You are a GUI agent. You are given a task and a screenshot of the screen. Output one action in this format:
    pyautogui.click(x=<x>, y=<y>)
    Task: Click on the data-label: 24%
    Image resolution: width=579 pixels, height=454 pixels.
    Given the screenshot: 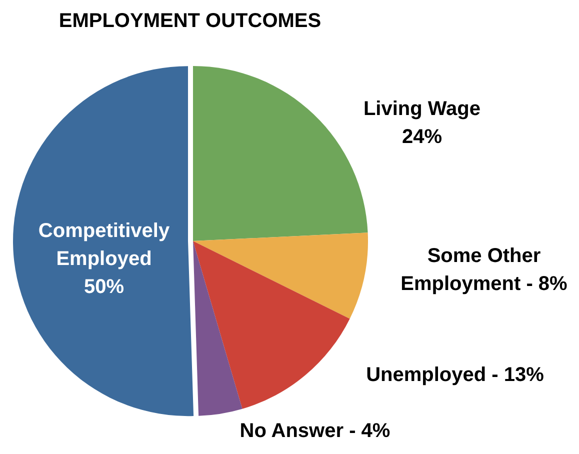 What is the action you would take?
    pyautogui.click(x=422, y=137)
    